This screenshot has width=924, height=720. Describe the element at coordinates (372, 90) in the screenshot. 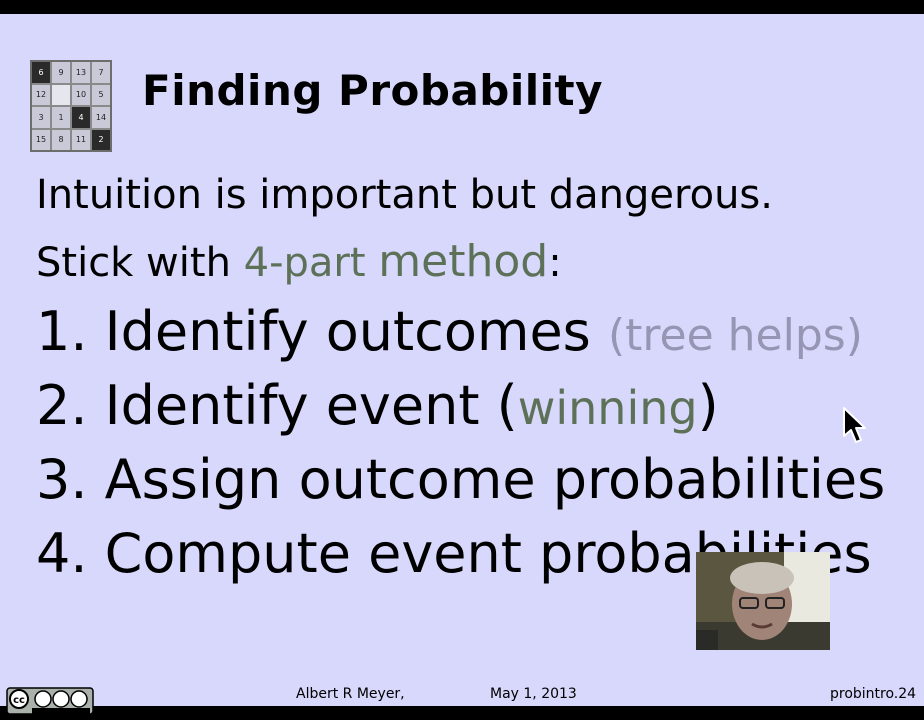

I see `slide-title: Finding Probability` at that location.